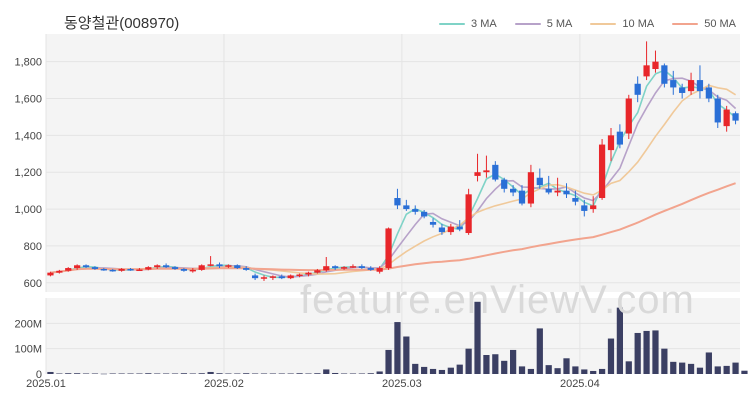 The width and height of the screenshot is (750, 400). I want to click on price-tick-label: 1,400, so click(28, 136).